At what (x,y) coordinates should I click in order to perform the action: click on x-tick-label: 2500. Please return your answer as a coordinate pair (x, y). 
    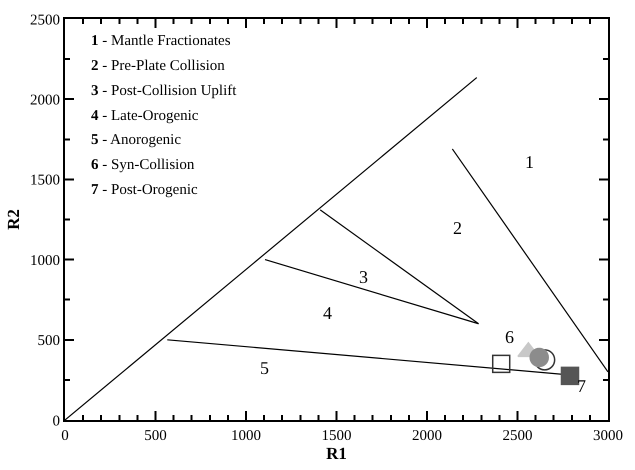
    Looking at the image, I should click on (517, 436).